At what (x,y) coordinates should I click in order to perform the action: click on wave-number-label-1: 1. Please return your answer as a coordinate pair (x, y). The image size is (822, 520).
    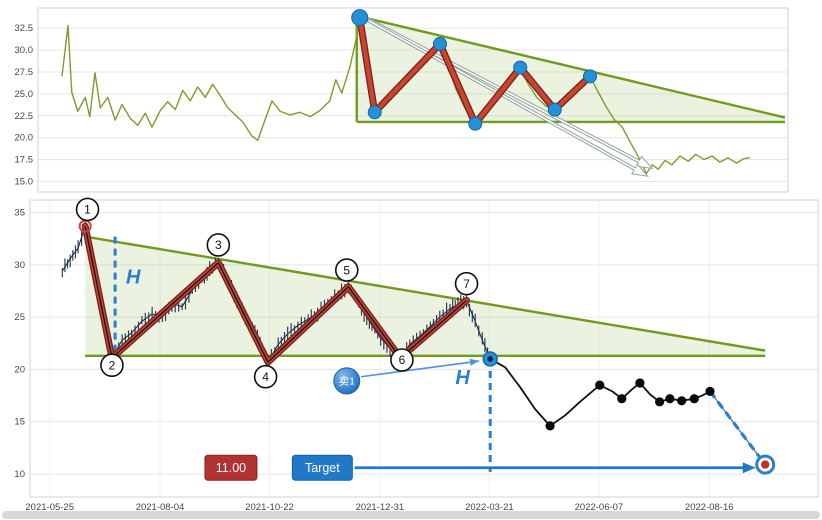
    Looking at the image, I should click on (87, 210).